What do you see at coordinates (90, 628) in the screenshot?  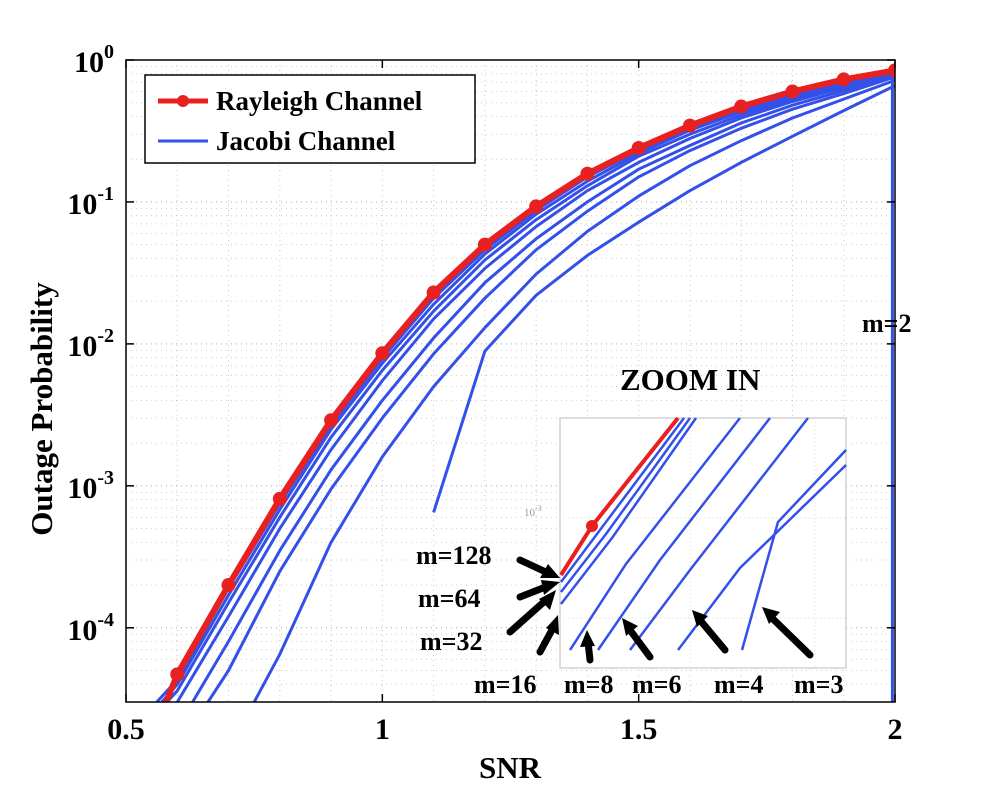 I see `y-tick-label: 10⁻⁴` at bounding box center [90, 628].